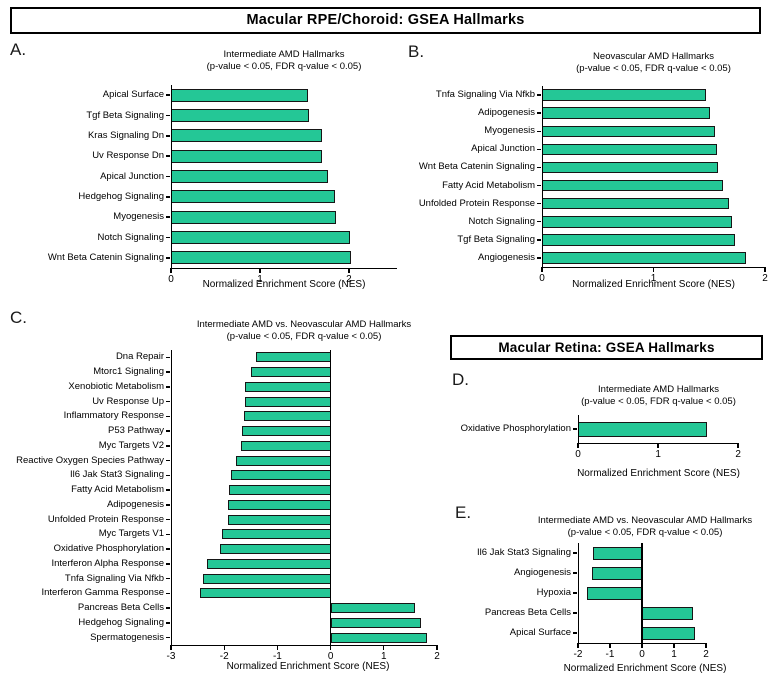 The image size is (773, 687). I want to click on category-label: Dna Repair, so click(139, 357).